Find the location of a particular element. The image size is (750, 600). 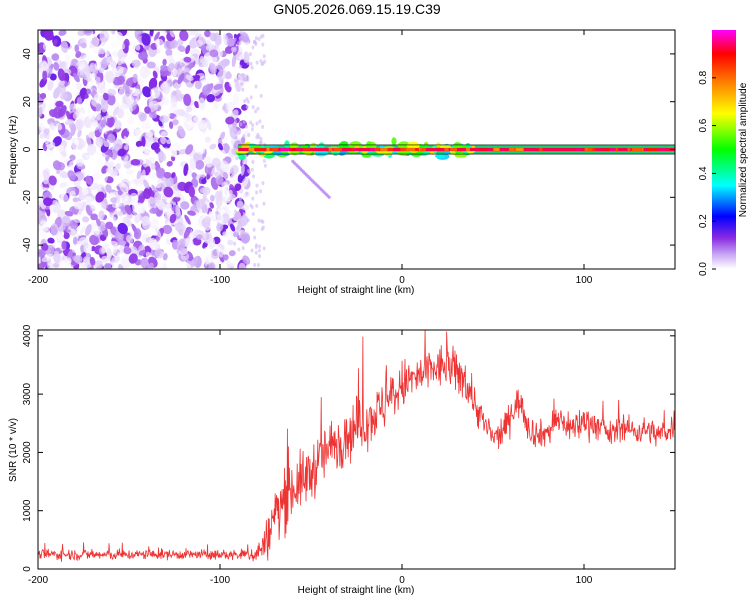

colorbar-tick-label: 0.8 is located at coordinates (703, 77).